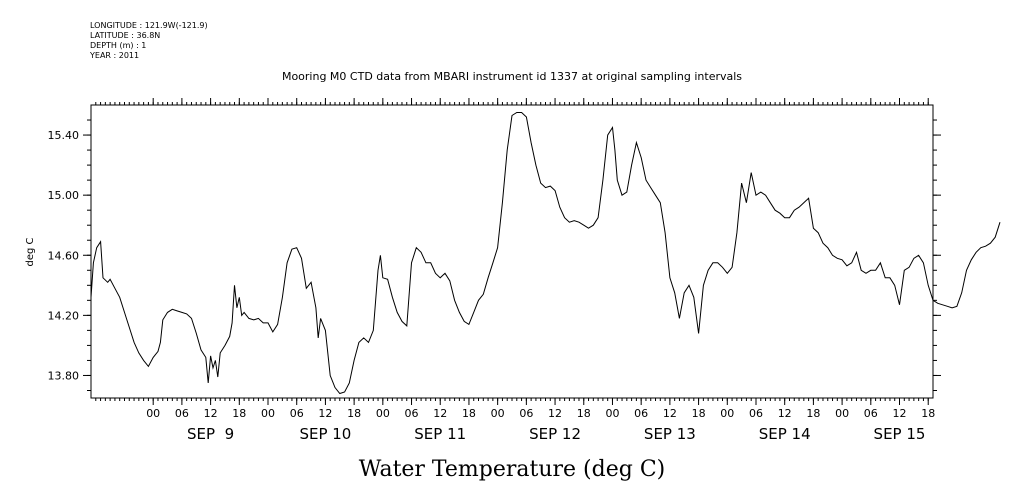 The height and width of the screenshot is (504, 1009). Describe the element at coordinates (440, 434) in the screenshot. I see `x-day-label: SEP 11` at that location.